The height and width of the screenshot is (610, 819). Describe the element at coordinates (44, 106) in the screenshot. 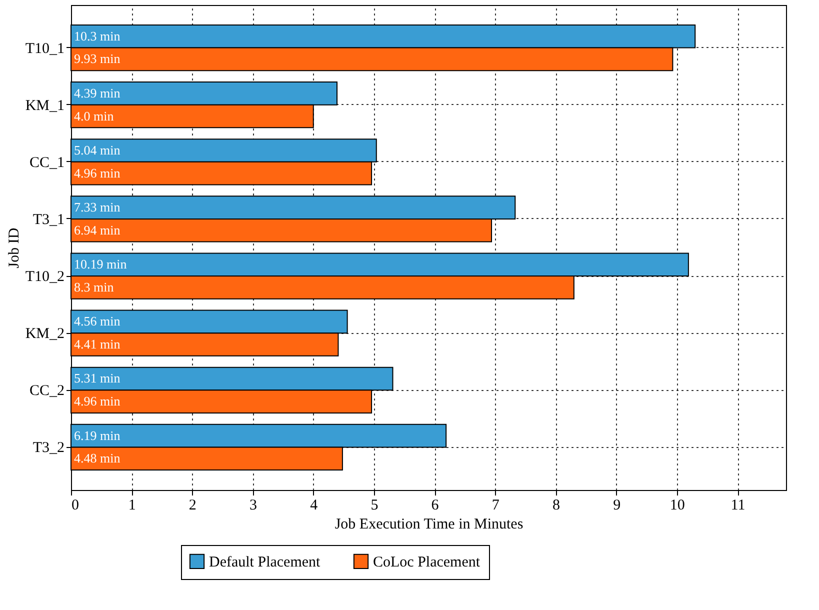

I see `y-tick-label: KM_1` at that location.